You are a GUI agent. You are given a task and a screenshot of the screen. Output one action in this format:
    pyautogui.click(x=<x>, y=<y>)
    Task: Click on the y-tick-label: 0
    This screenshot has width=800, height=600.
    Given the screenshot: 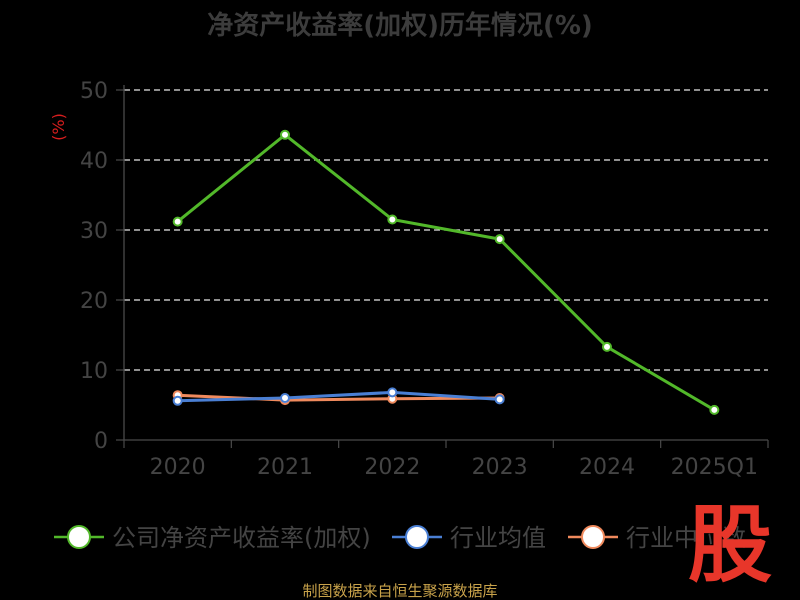 What is the action you would take?
    pyautogui.click(x=101, y=441)
    